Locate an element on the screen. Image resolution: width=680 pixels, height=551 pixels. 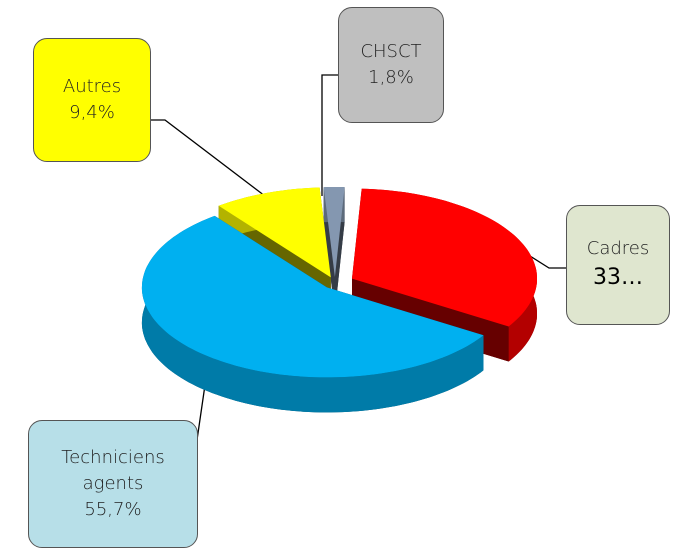
label-box: Autres 9,4% is located at coordinates (92, 100).